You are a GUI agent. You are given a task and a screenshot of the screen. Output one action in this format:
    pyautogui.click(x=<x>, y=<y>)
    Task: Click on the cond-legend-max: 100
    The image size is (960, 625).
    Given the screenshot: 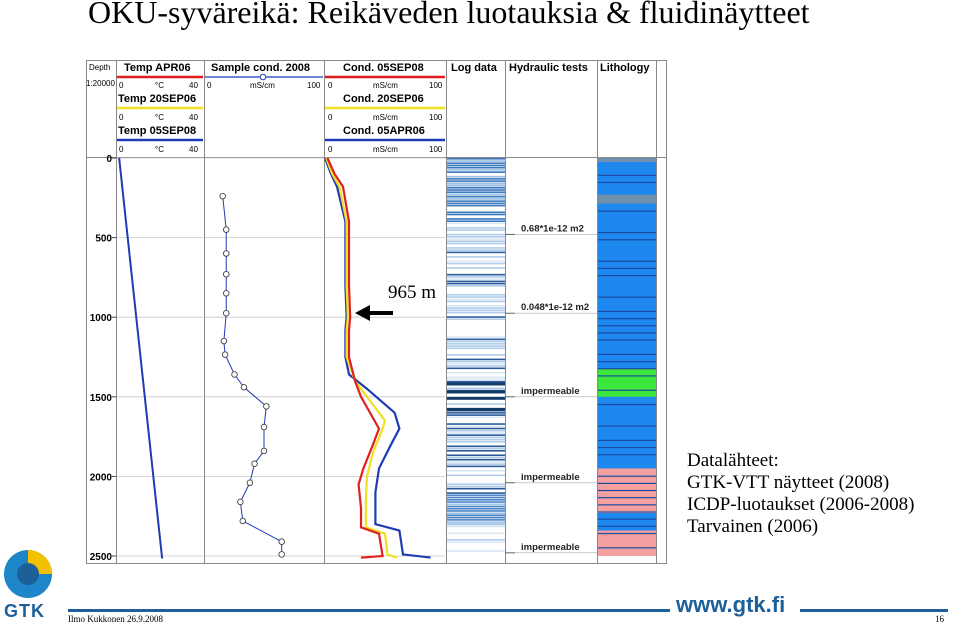 What is the action you would take?
    pyautogui.click(x=436, y=117)
    